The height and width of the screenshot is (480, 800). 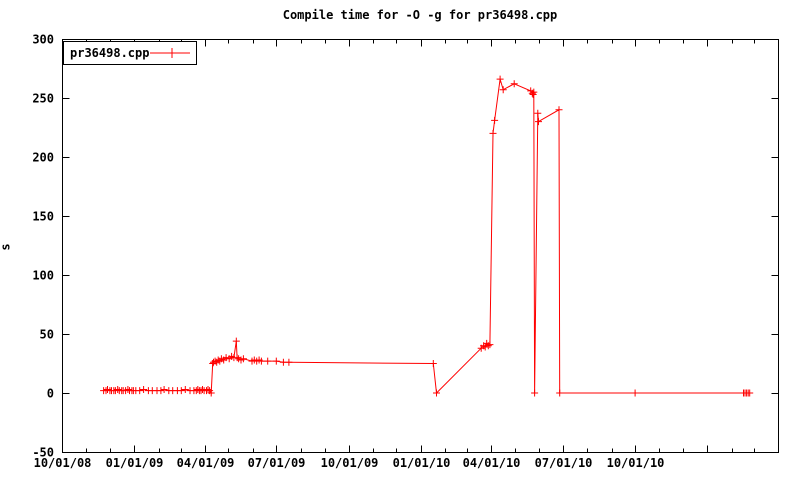 What do you see at coordinates (63, 463) in the screenshot?
I see `svg-text: 10/01/08` at bounding box center [63, 463].